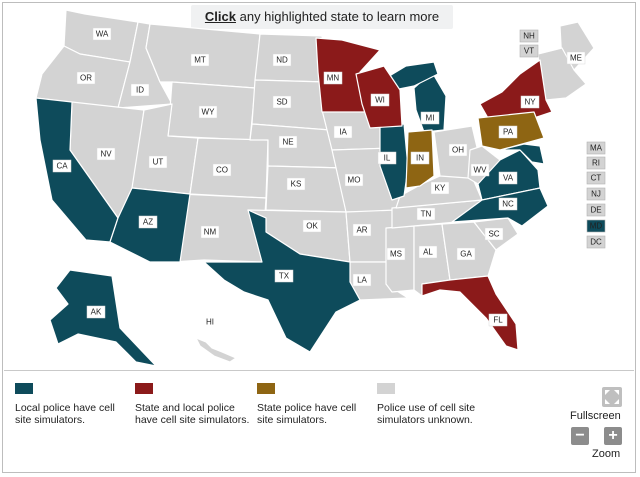 Image resolution: width=640 pixels, height=477 pixels. What do you see at coordinates (613, 436) in the screenshot?
I see `zoom-in-button: +` at bounding box center [613, 436].